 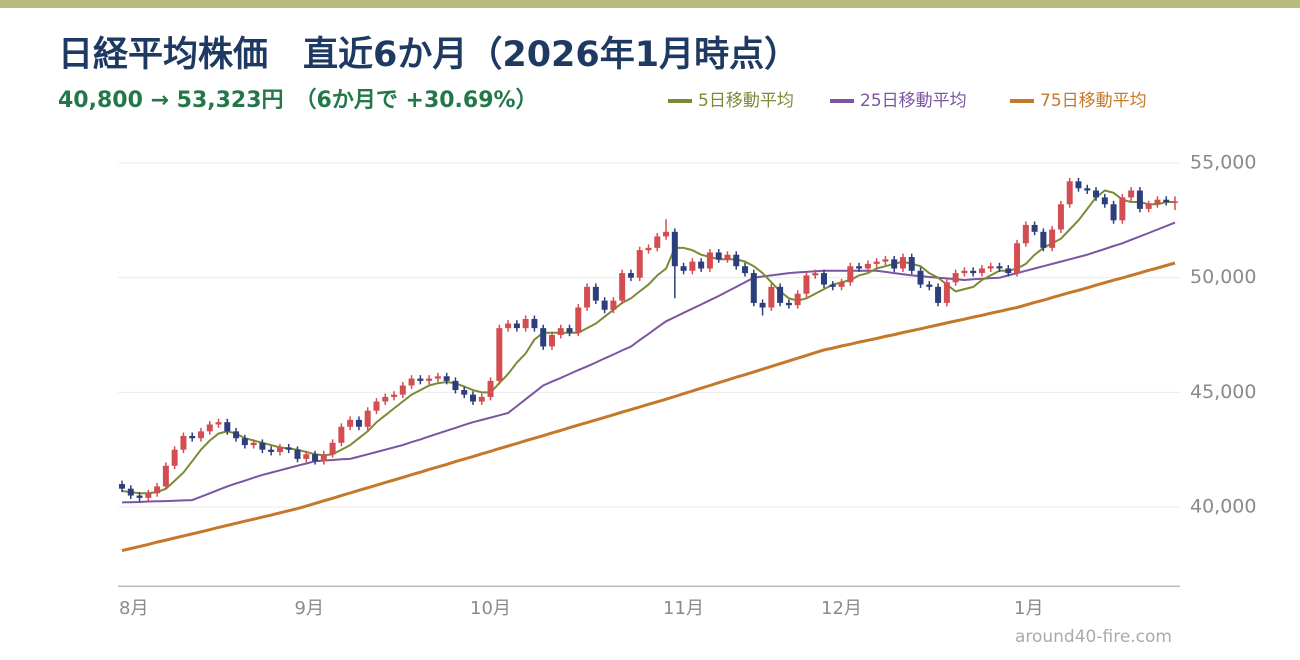 I want to click on y-tick-label: 45,000, so click(x=1223, y=392).